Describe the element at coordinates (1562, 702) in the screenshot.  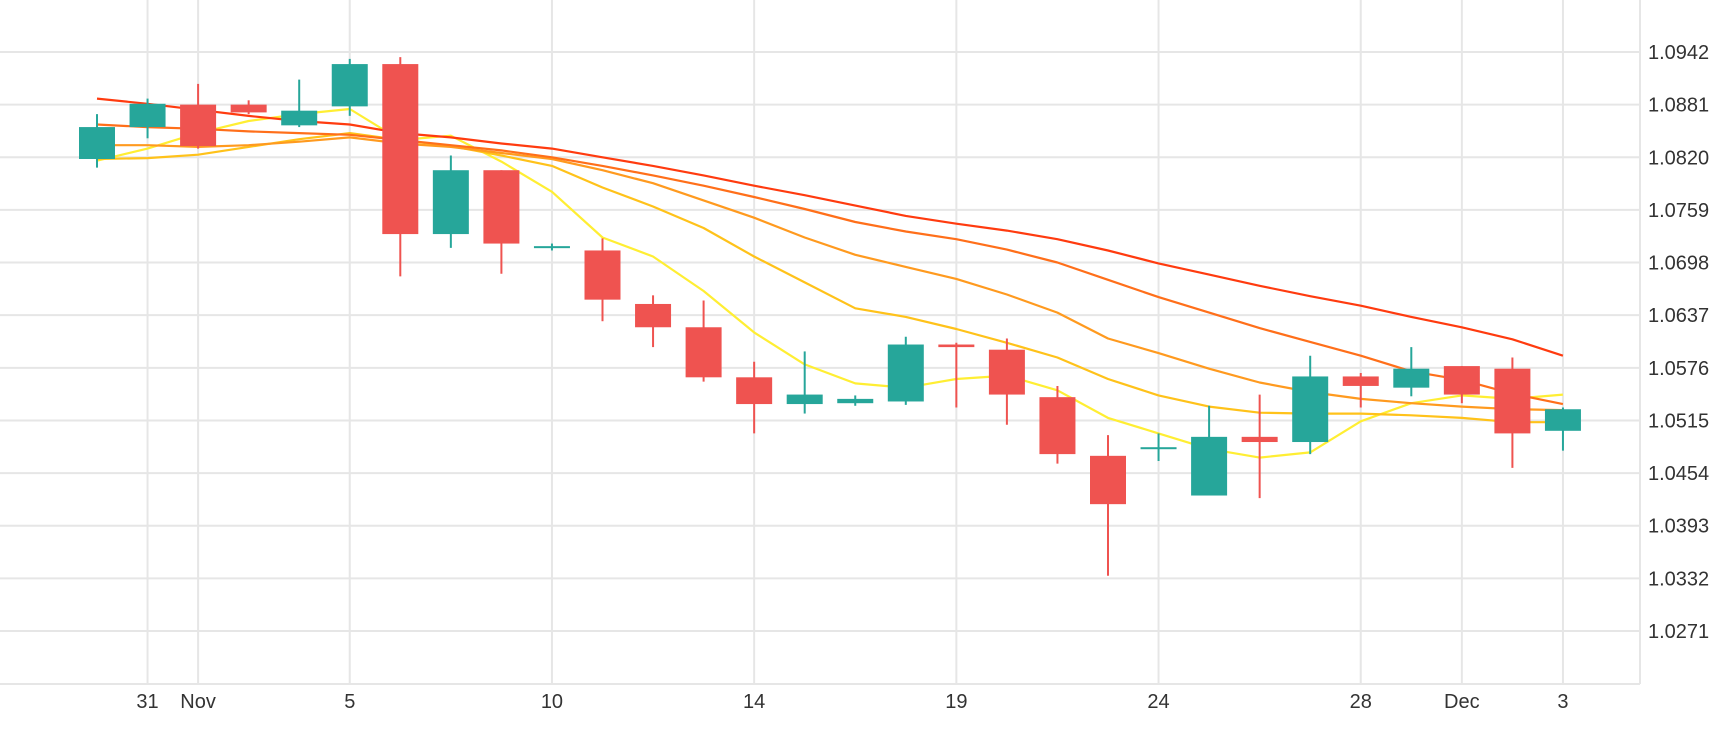
I see `x-tick-label: 3` at that location.